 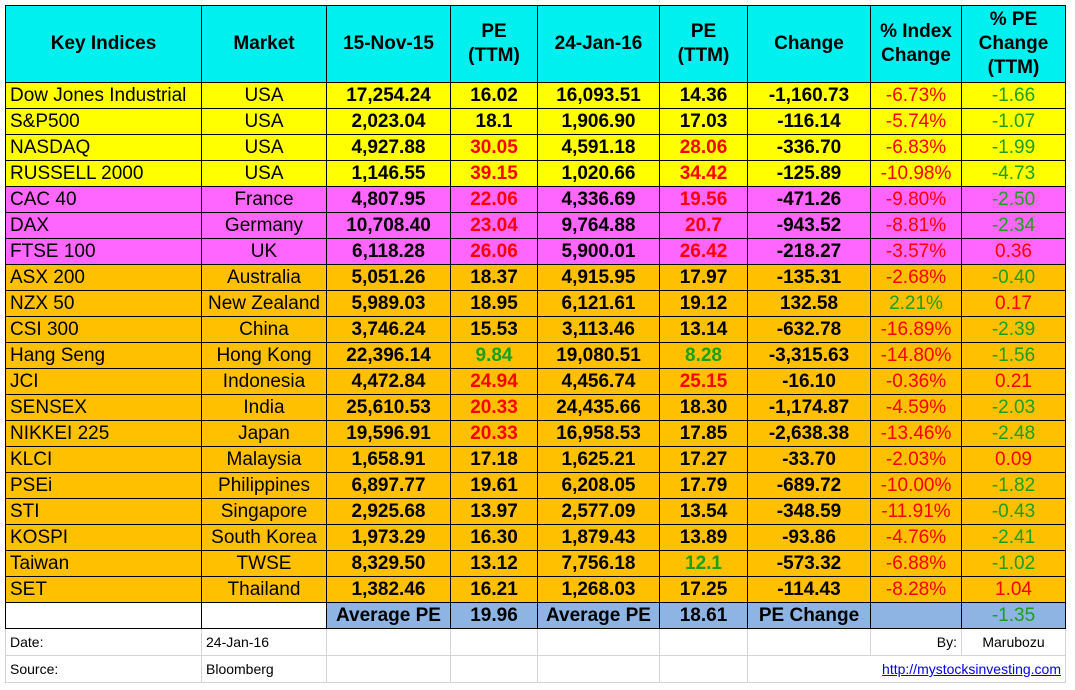 What do you see at coordinates (388, 407) in the screenshot?
I see `value-15-nov: 25,610.53` at bounding box center [388, 407].